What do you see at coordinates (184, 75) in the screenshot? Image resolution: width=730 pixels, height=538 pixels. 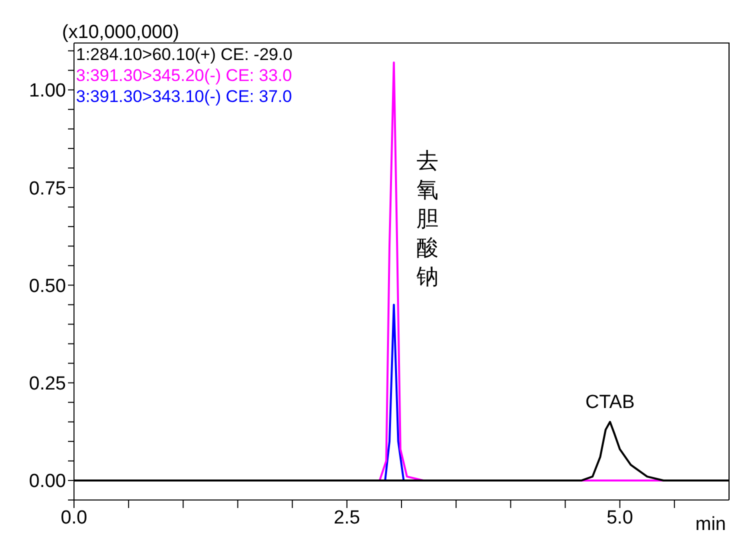 I see `text: 3:391.30>345.20(-) CE: 33.0` at bounding box center [184, 75].